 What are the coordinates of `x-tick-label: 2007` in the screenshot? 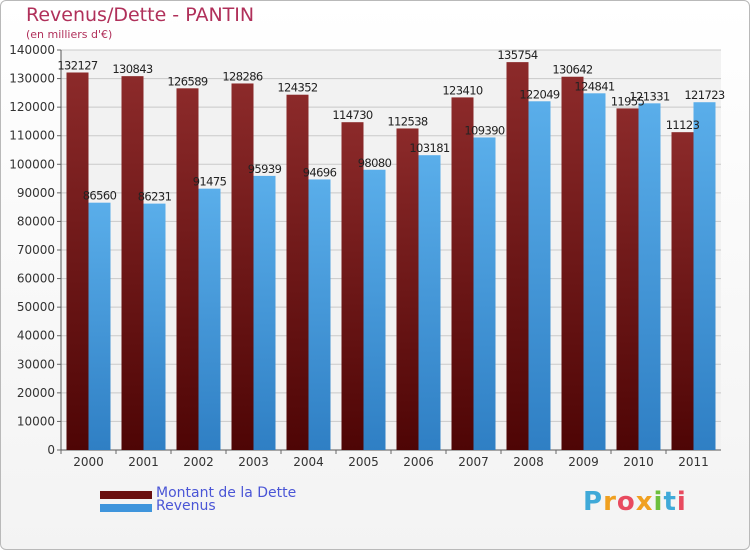 It's located at (473, 462).